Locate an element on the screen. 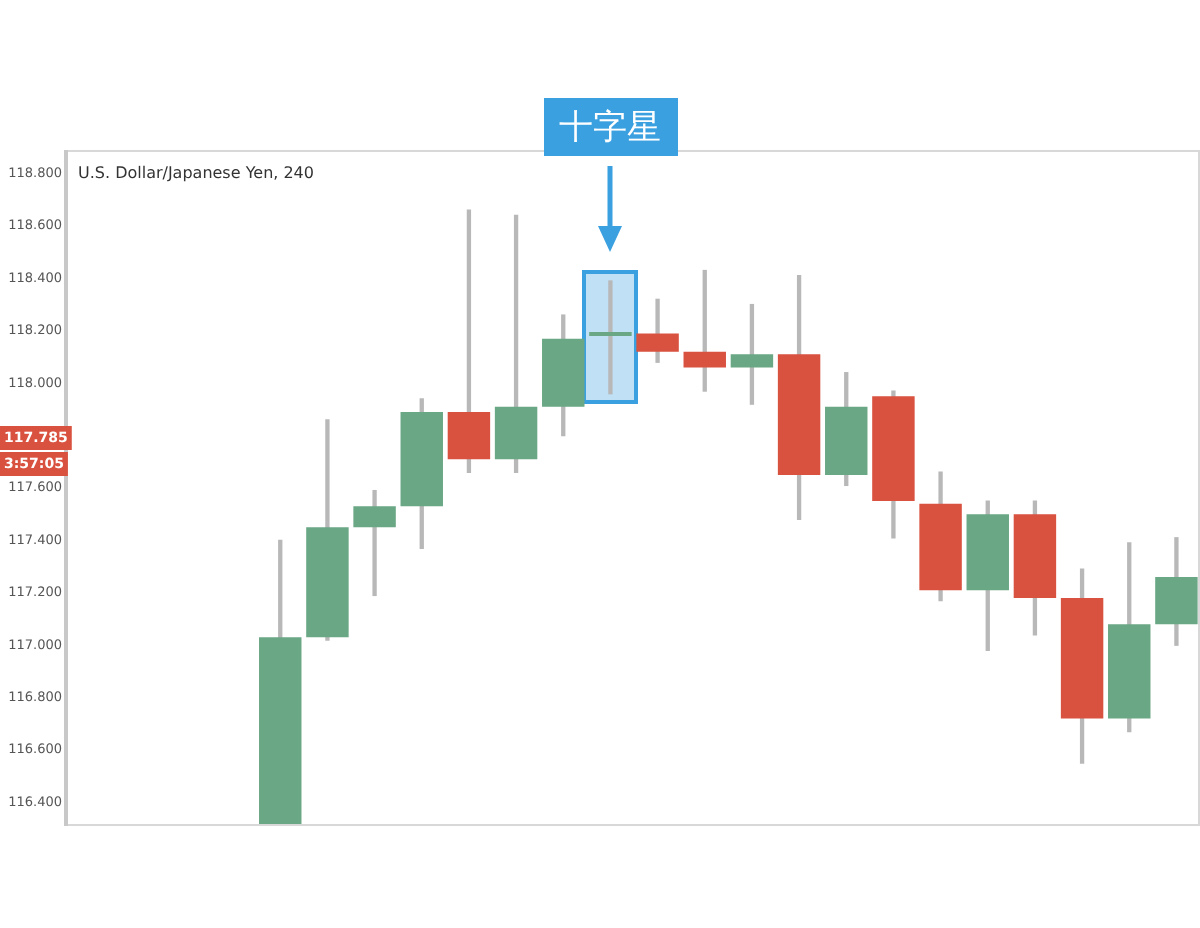 This screenshot has width=1200, height=928. text: U.S. Dollar/Japanese Yen, 240 is located at coordinates (196, 173).